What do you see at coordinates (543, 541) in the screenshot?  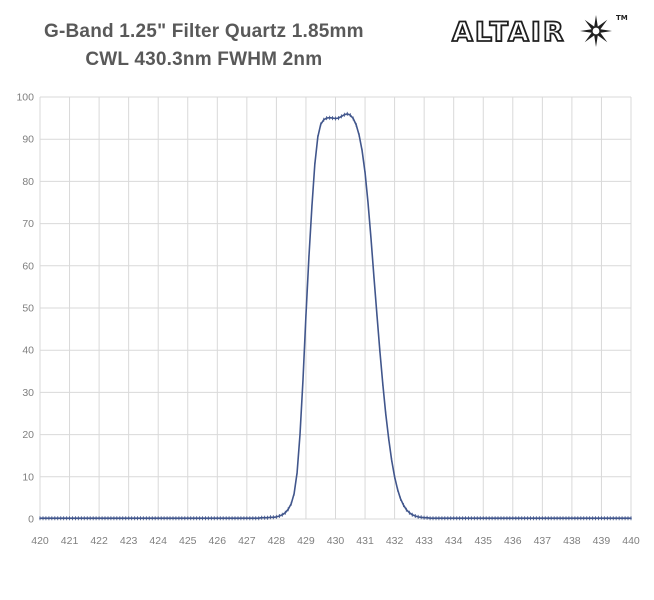 I see `x-tick-label: 437` at bounding box center [543, 541].